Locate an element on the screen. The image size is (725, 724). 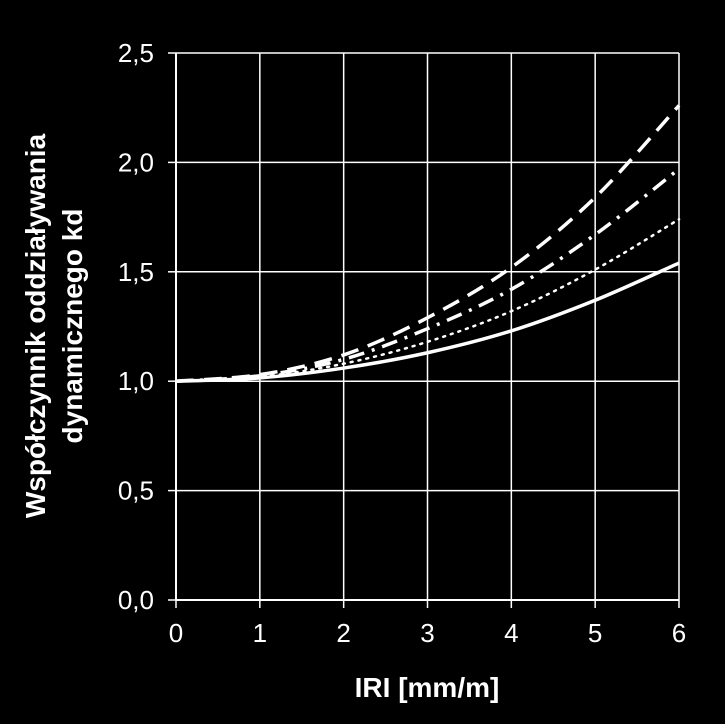
y-tick-label: 1,5 is located at coordinates (136, 272).